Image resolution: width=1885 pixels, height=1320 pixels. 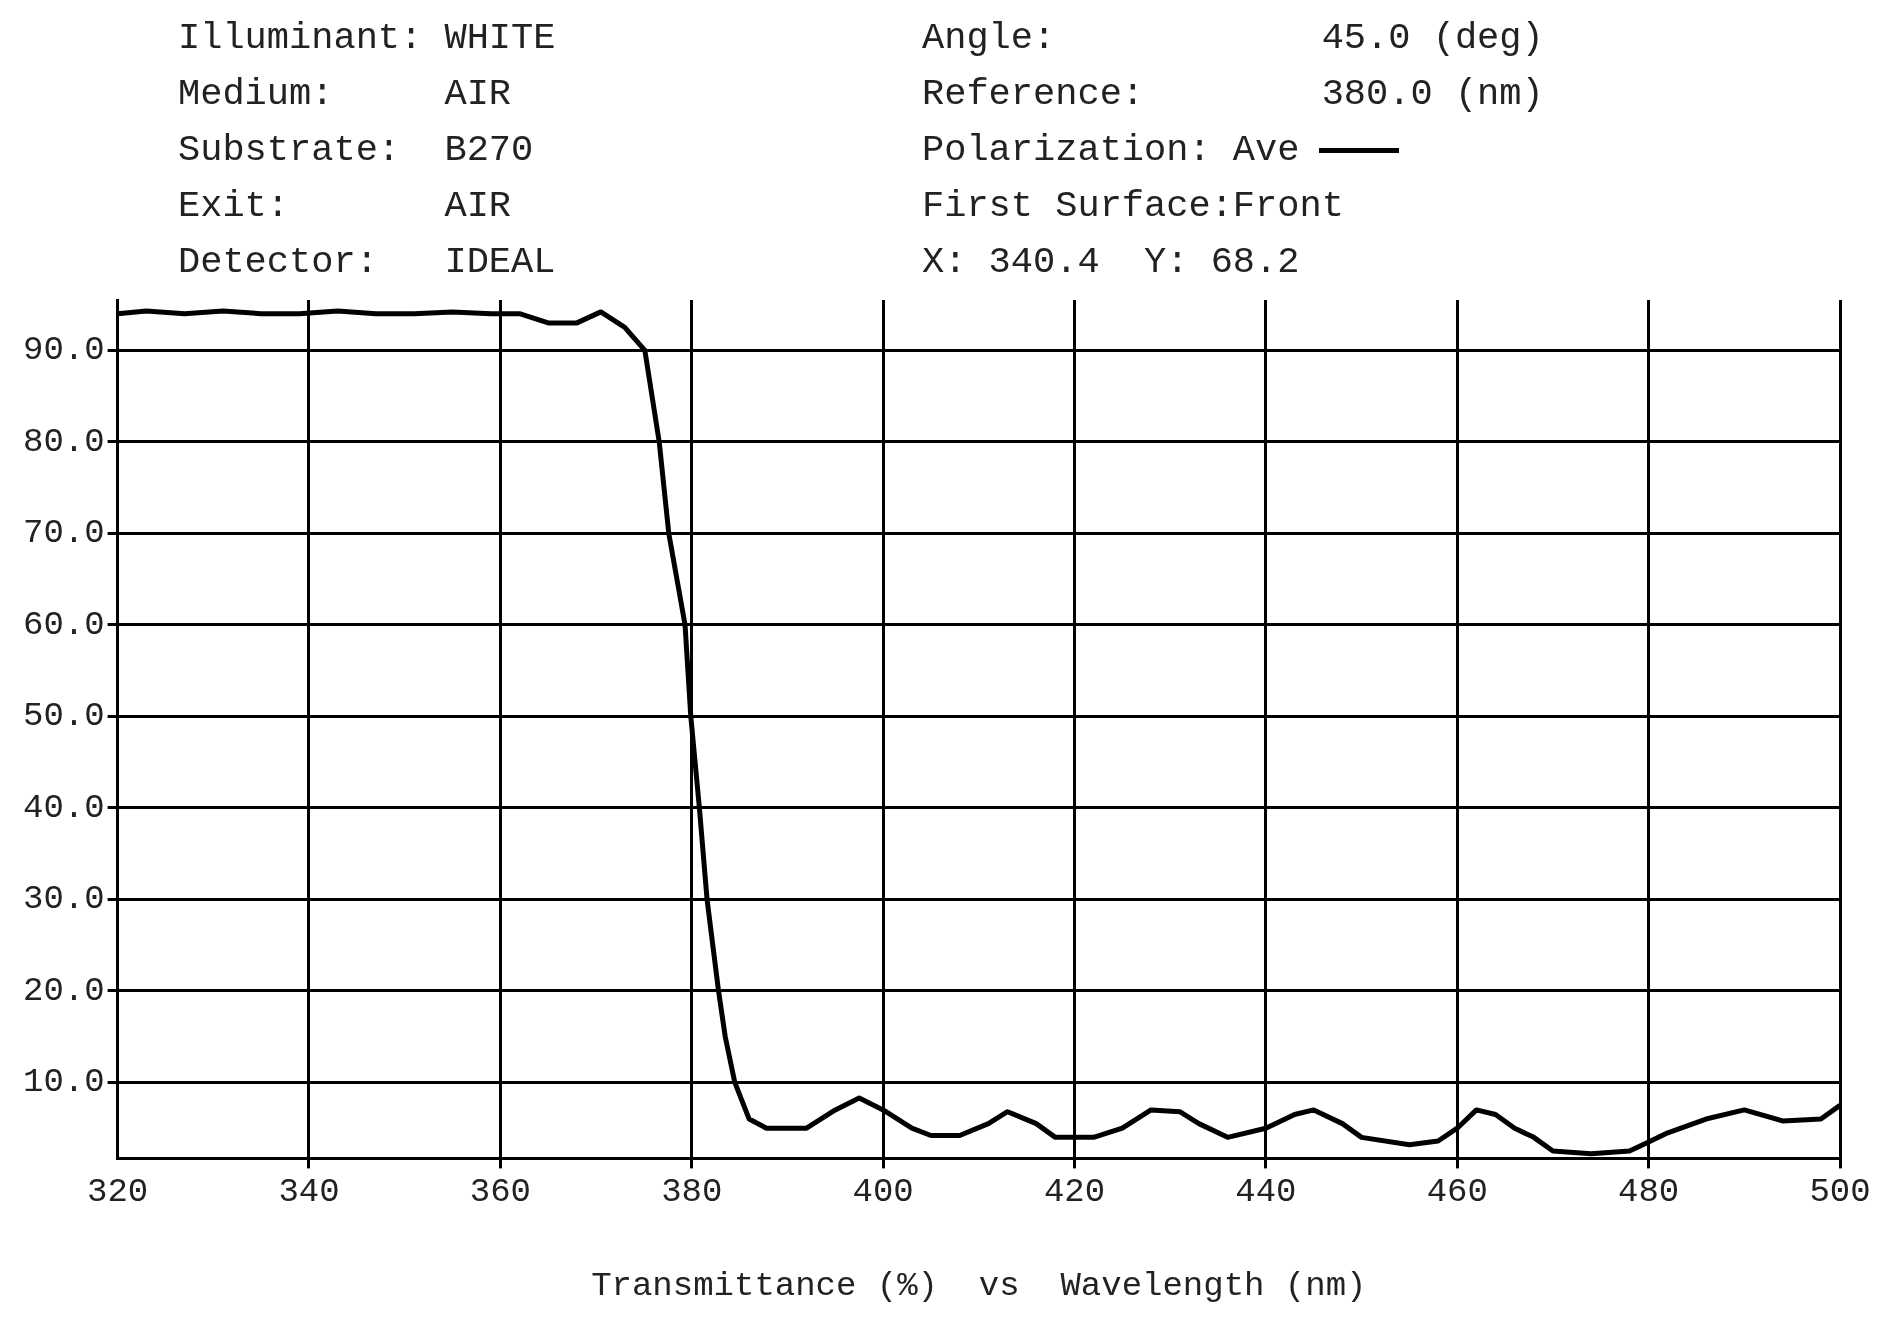 I want to click on y-tick-label: 30.0, so click(x=63, y=899).